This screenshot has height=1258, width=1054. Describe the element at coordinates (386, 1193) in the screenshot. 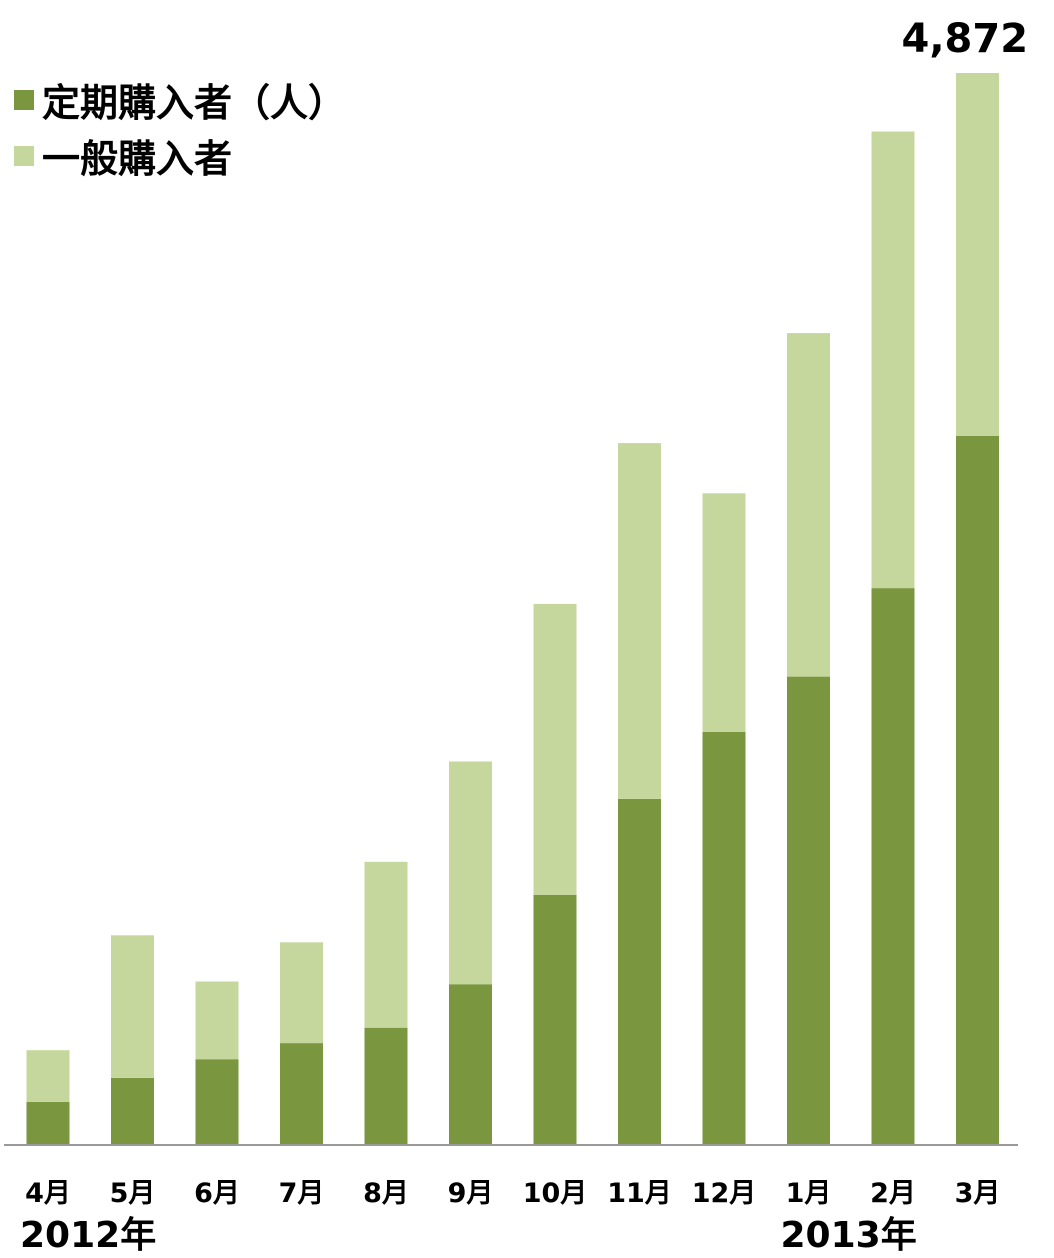

I see `x-tick-label: 8月` at that location.